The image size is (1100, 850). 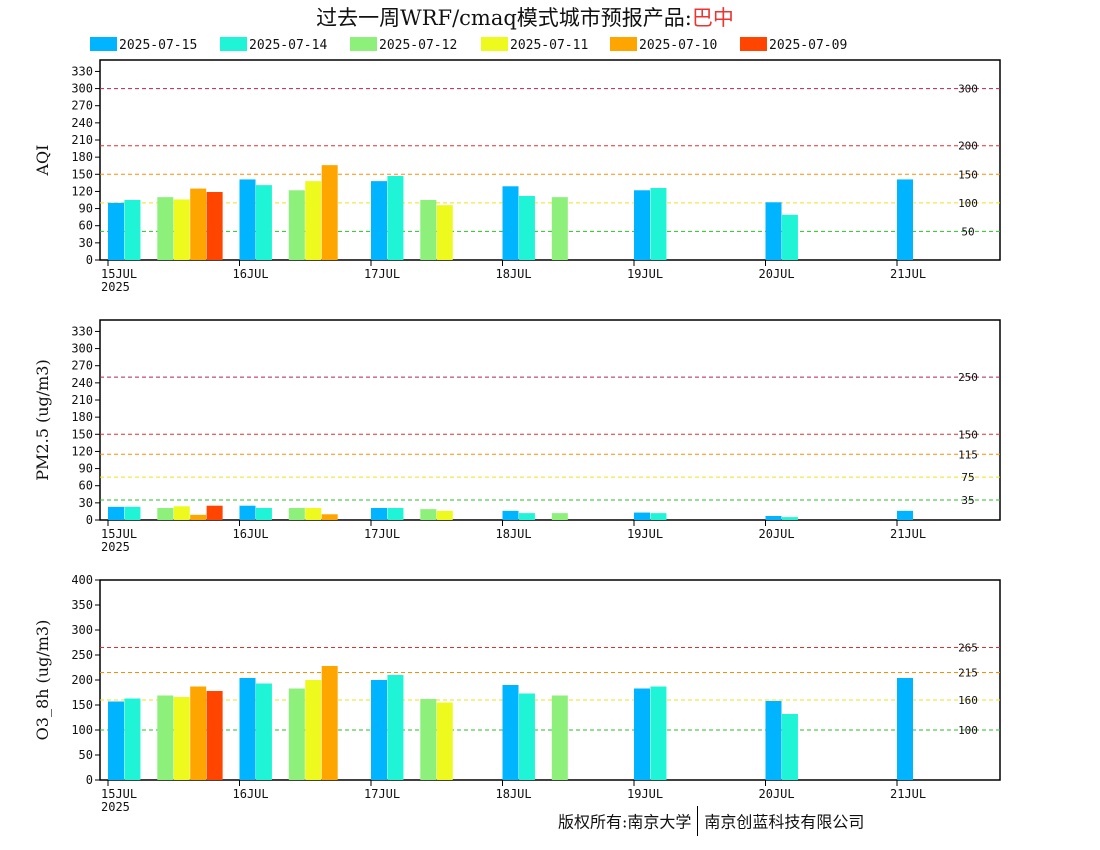 I want to click on y-tick-label: 300, so click(x=82, y=630).